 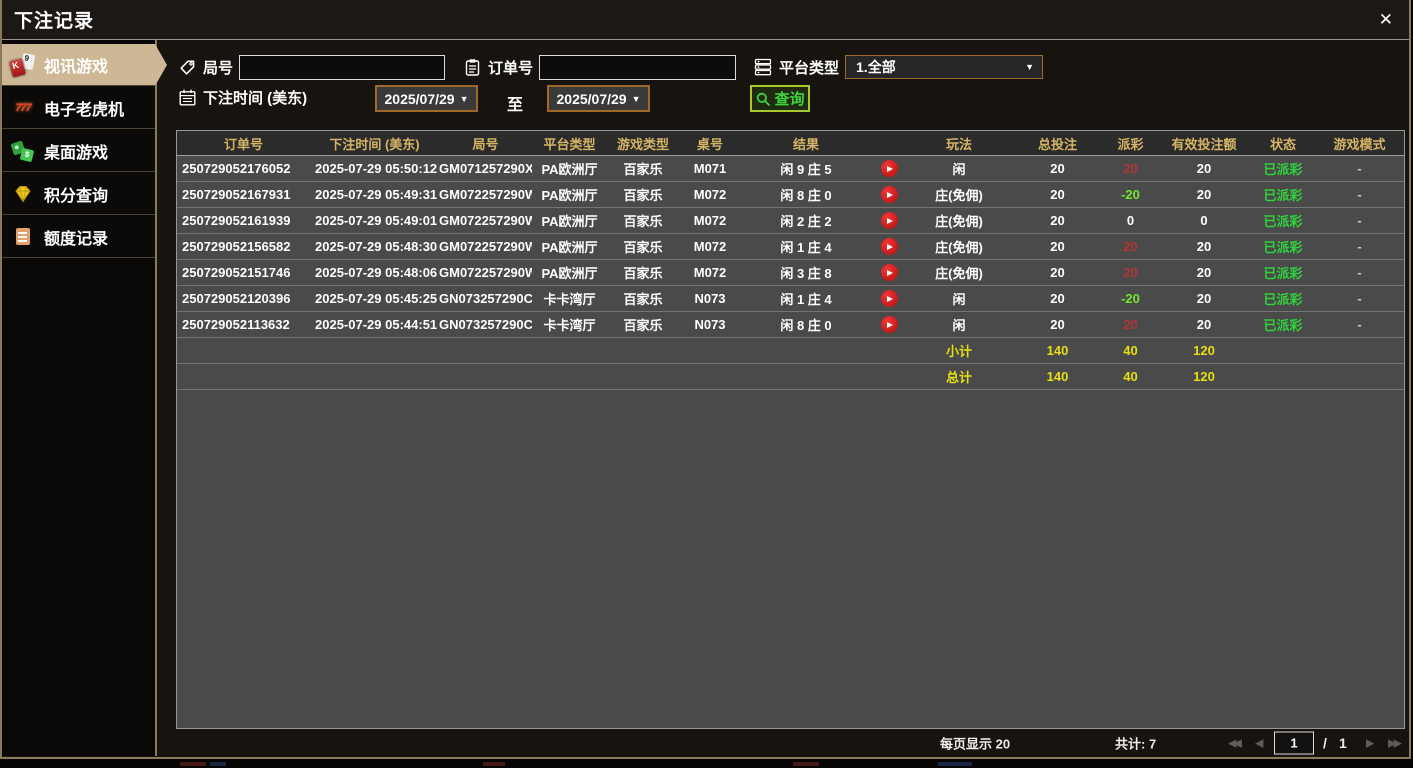 What do you see at coordinates (236, 246) in the screenshot?
I see `order-no-cell: 250729052156582` at bounding box center [236, 246].